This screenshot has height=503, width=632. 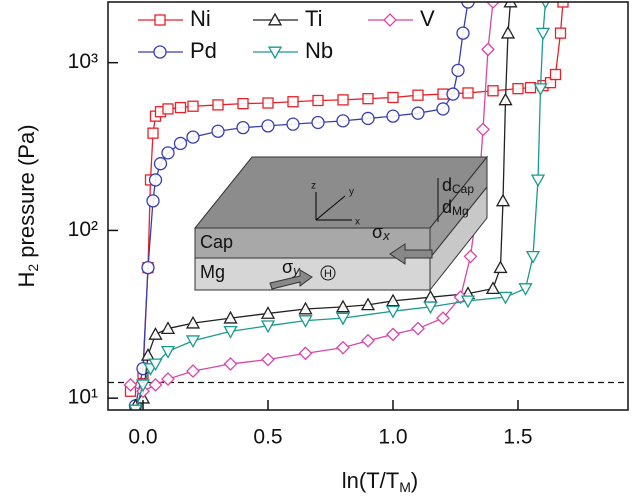 I want to click on h-label: H, so click(x=328, y=274).